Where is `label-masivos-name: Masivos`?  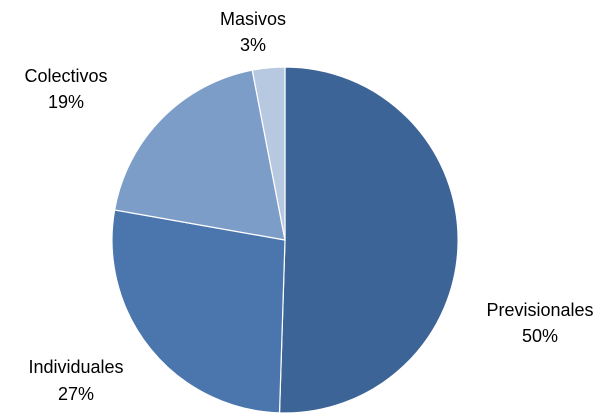
label-masivos-name: Masivos is located at coordinates (253, 19).